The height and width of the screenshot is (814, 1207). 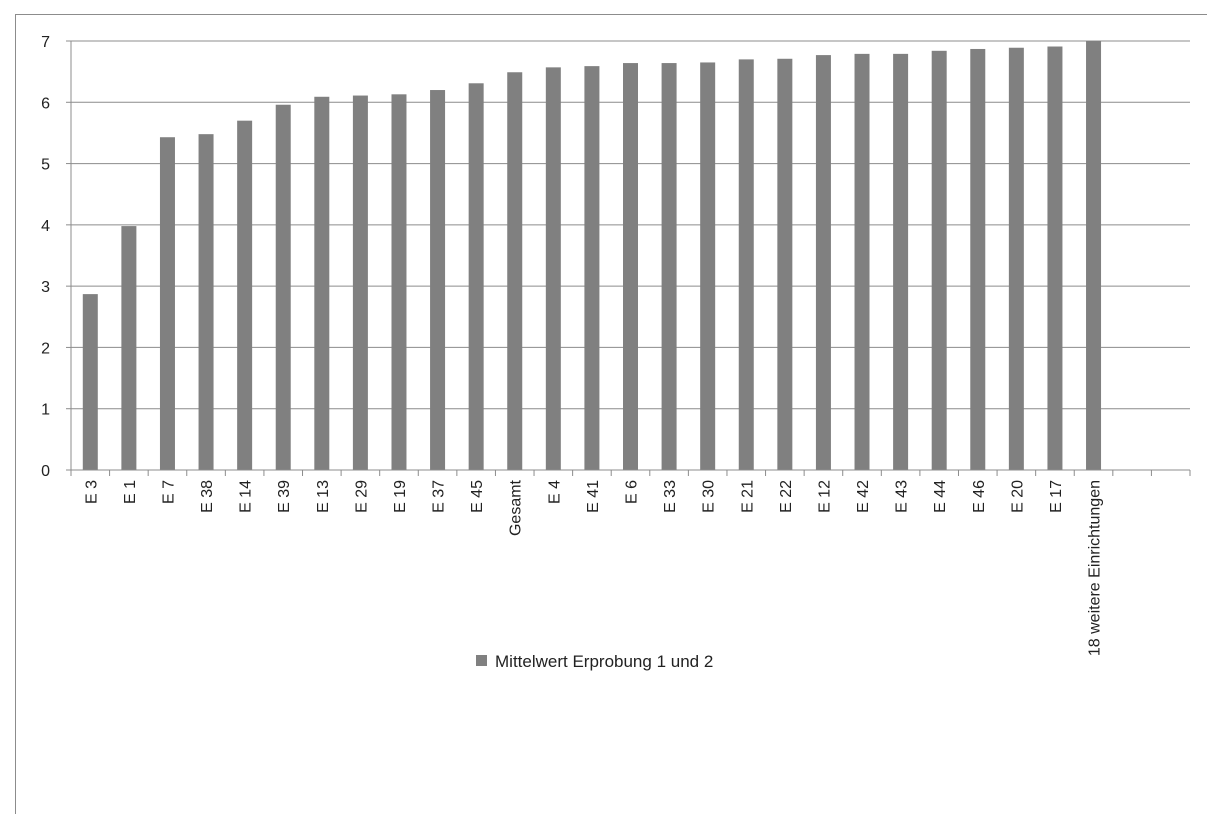 I want to click on x-category-label: E 14, so click(x=246, y=496).